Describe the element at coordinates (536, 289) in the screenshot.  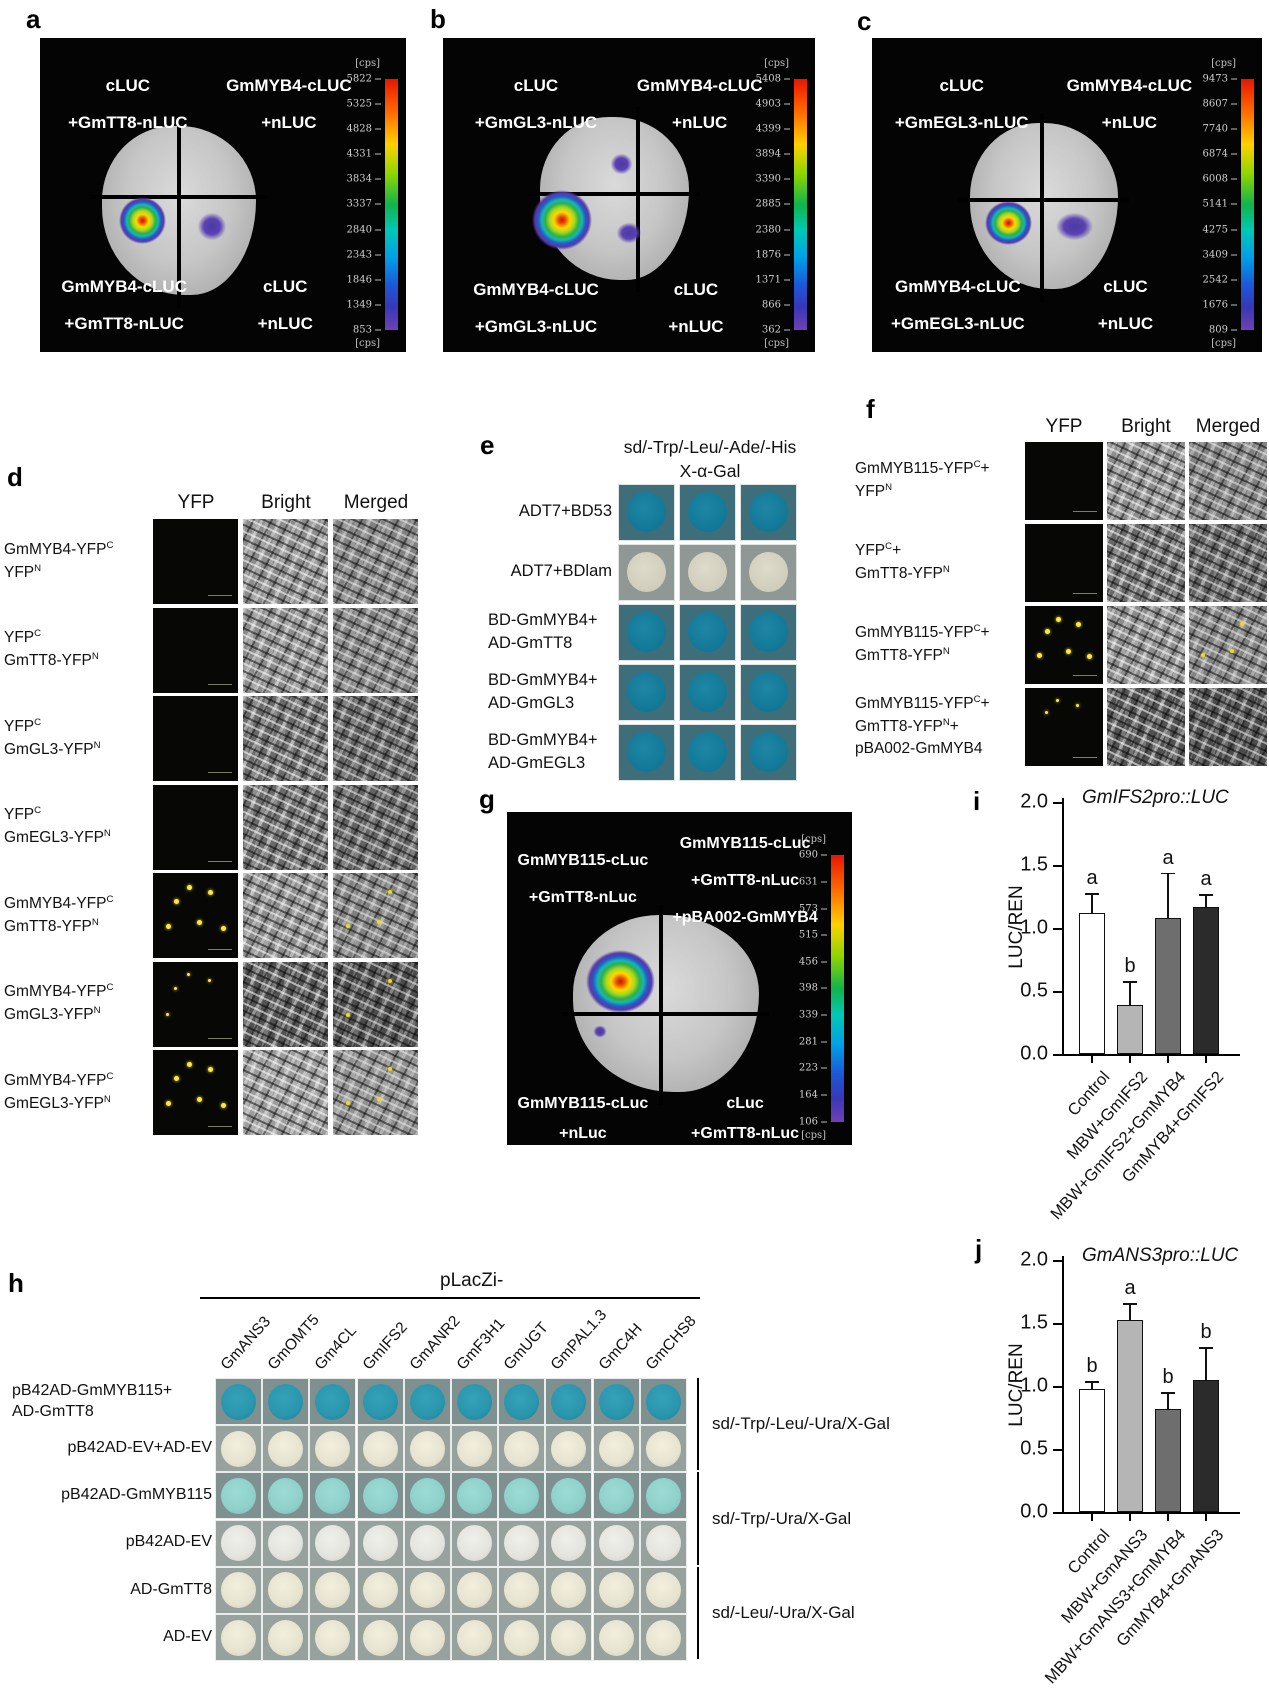
I see `quadrant-label-bl-line1: GmMYB4-cLUC` at that location.